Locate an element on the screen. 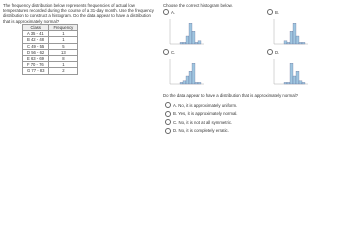  option-label: C. is located at coordinates (173, 52).